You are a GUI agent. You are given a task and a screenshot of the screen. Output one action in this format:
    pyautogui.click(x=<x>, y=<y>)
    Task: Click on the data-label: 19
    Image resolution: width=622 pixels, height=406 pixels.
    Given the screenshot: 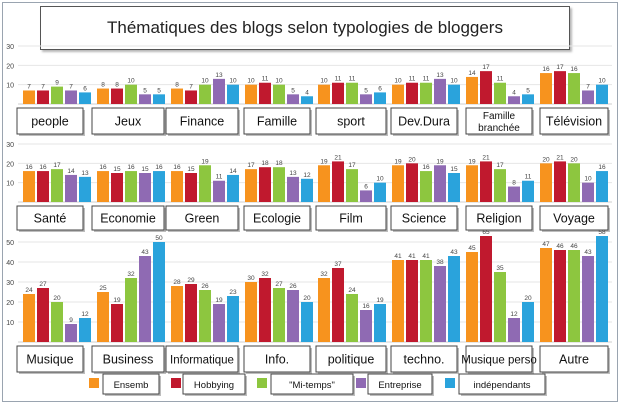 What is the action you would take?
    pyautogui.click(x=205, y=161)
    